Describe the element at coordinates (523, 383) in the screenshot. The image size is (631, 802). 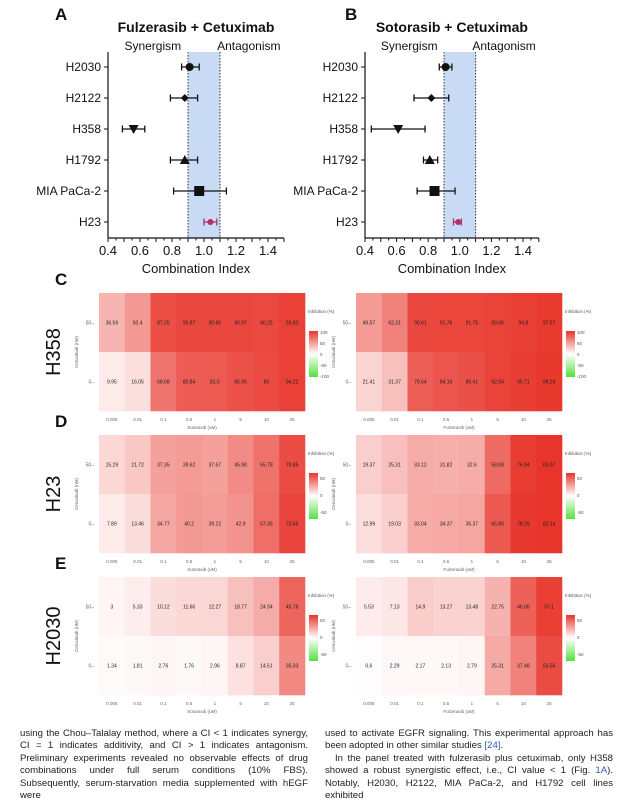
I see `cell-value: 95.71` at that location.